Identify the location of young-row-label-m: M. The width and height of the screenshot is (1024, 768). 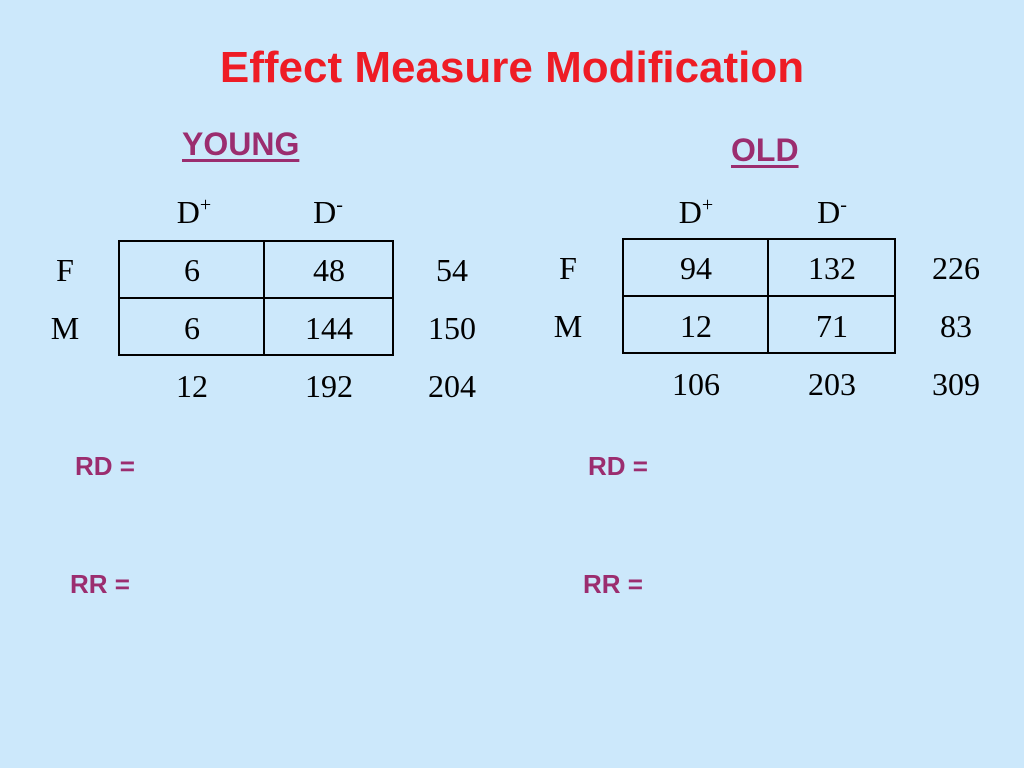
(65, 328).